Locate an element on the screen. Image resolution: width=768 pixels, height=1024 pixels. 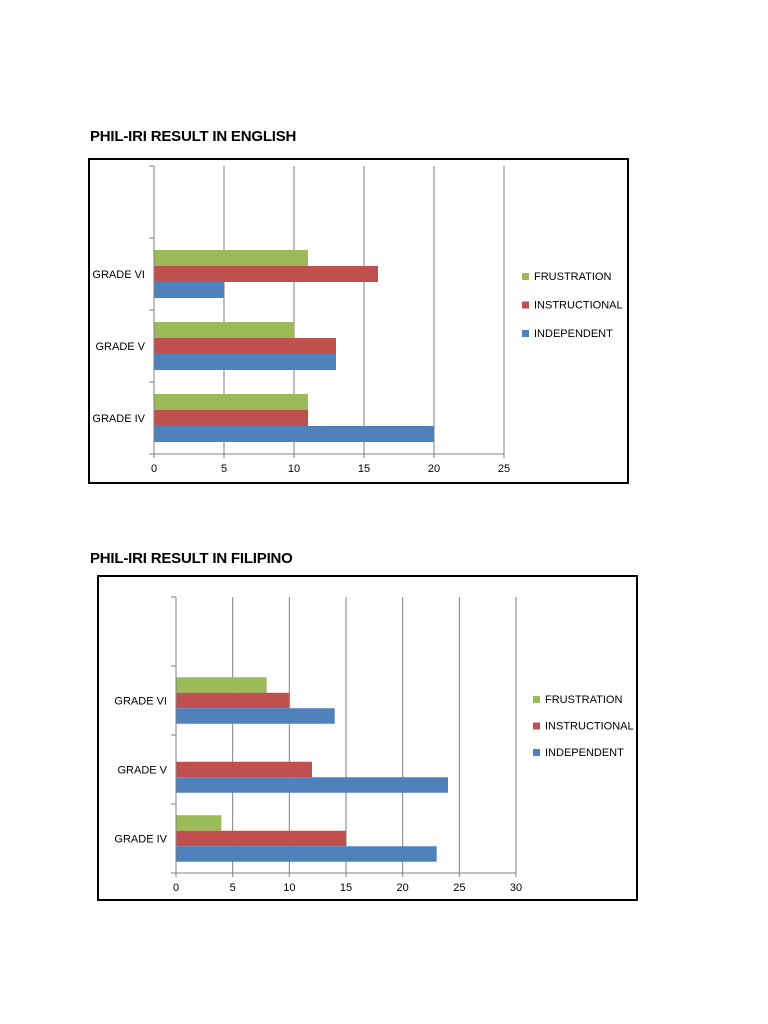
english-chart-title: PHIL-IRI RESULT IN ENGLISH is located at coordinates (193, 136).